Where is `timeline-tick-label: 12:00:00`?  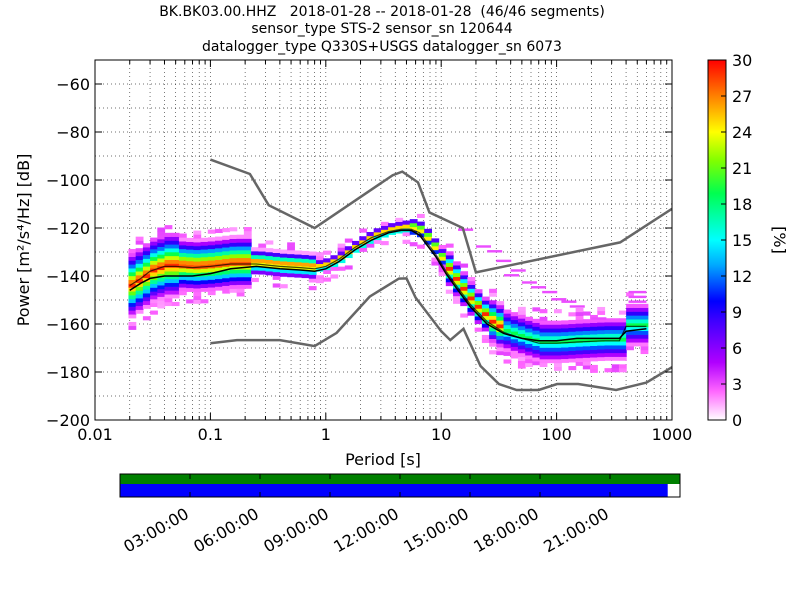
timeline-tick-label: 12:00:00 is located at coordinates (366, 530).